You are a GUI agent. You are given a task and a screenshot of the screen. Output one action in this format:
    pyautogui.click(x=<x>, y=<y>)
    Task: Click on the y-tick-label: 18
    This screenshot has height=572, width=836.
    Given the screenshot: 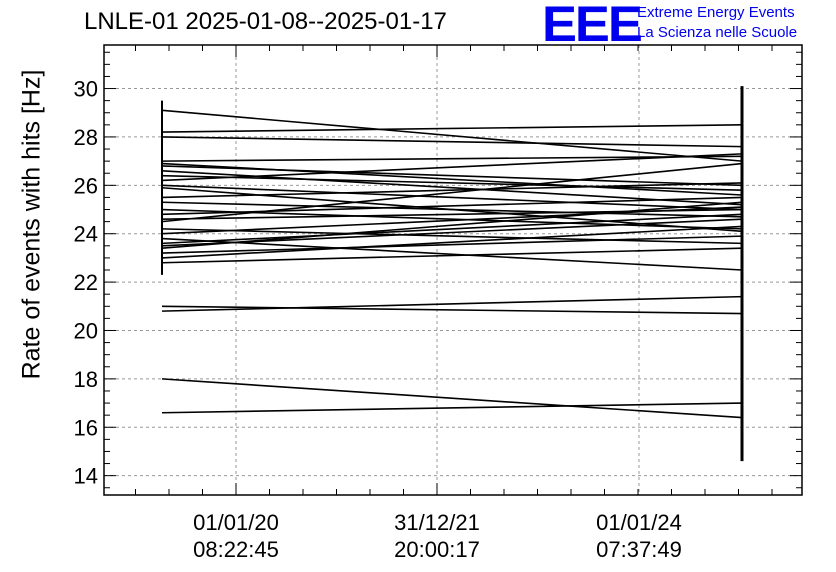 What is the action you would take?
    pyautogui.click(x=86, y=379)
    